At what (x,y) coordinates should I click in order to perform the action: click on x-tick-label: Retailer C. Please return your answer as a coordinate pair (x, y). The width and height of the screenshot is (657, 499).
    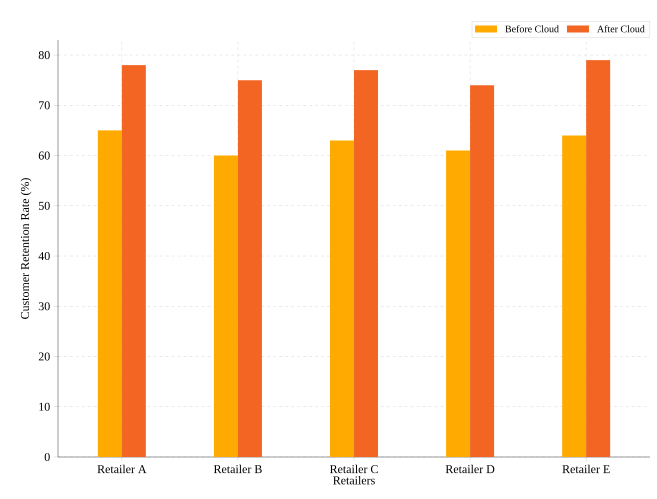
    Looking at the image, I should click on (354, 469).